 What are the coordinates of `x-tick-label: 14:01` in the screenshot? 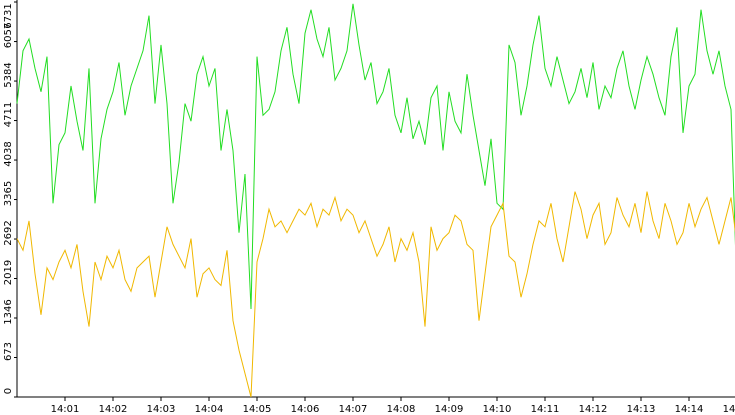 It's located at (65, 409).